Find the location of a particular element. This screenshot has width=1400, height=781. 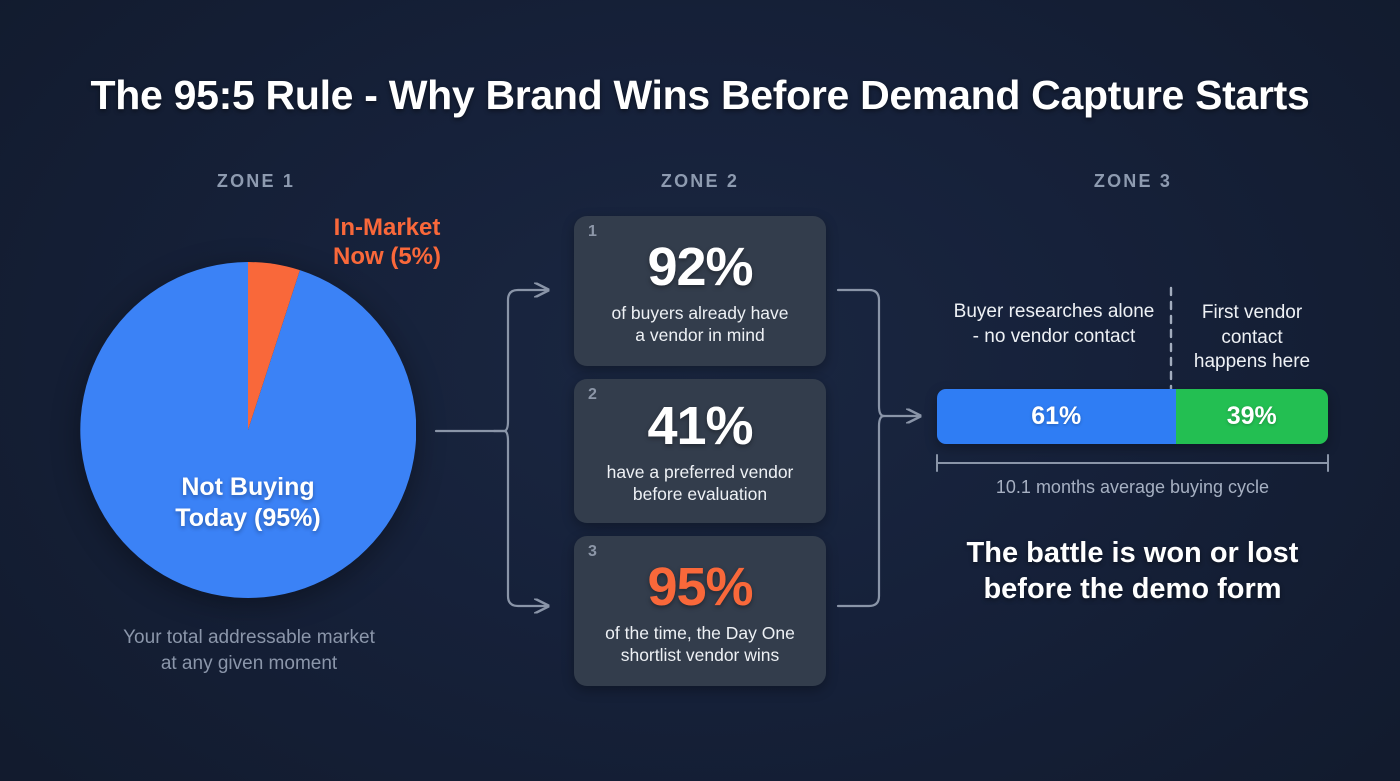

buyer-research-note-line-2: - no vendor contact is located at coordinates (1054, 336).